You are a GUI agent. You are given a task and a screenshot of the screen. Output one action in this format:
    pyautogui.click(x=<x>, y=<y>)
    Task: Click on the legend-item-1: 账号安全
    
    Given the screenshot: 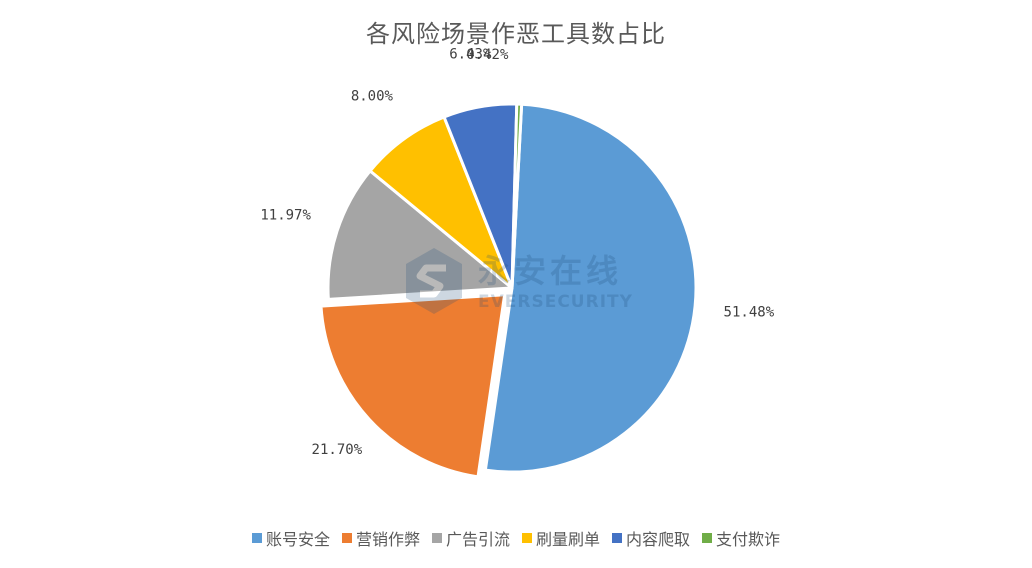 What is the action you would take?
    pyautogui.click(x=290, y=538)
    